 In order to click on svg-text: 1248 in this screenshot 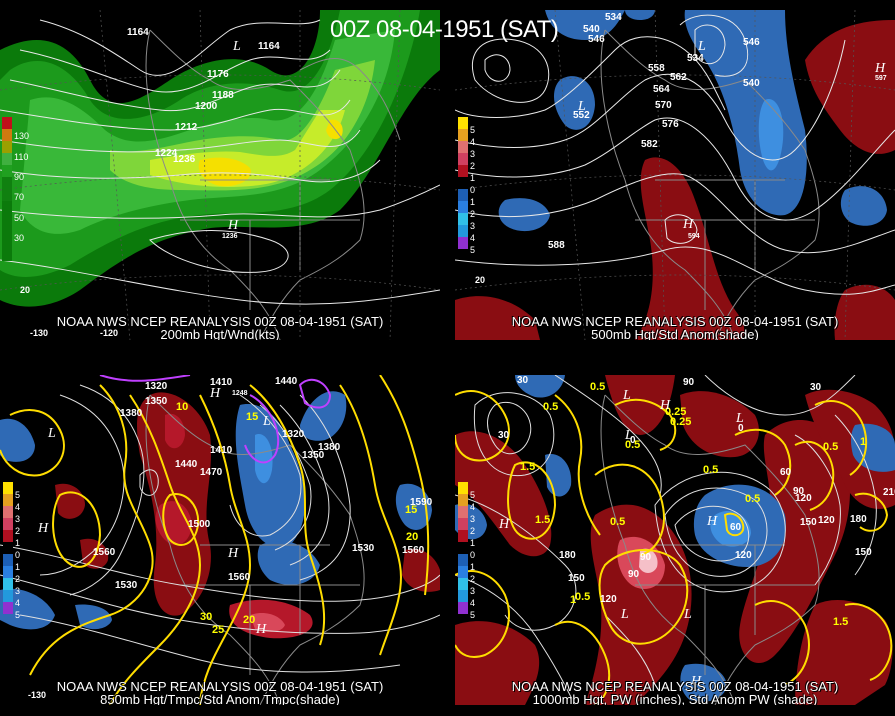, I will do `click(240, 393)`.